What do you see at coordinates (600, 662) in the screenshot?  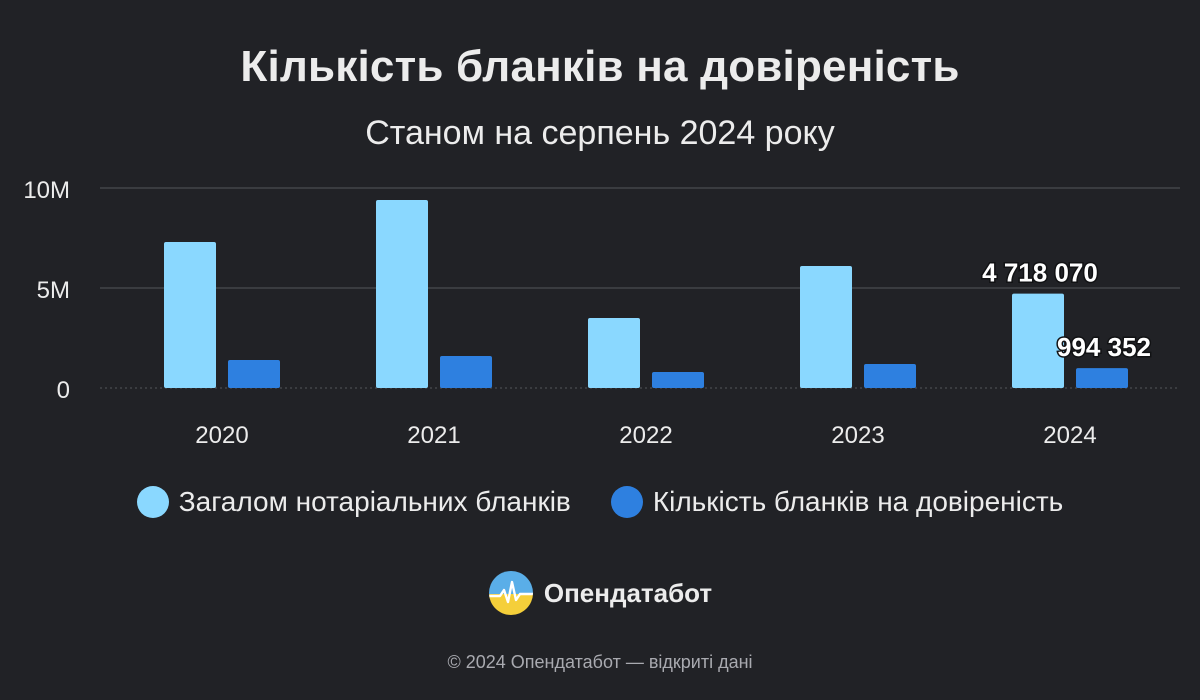 I see `footer-copyright: © 2024 Опендатабот — відкриті дані` at bounding box center [600, 662].